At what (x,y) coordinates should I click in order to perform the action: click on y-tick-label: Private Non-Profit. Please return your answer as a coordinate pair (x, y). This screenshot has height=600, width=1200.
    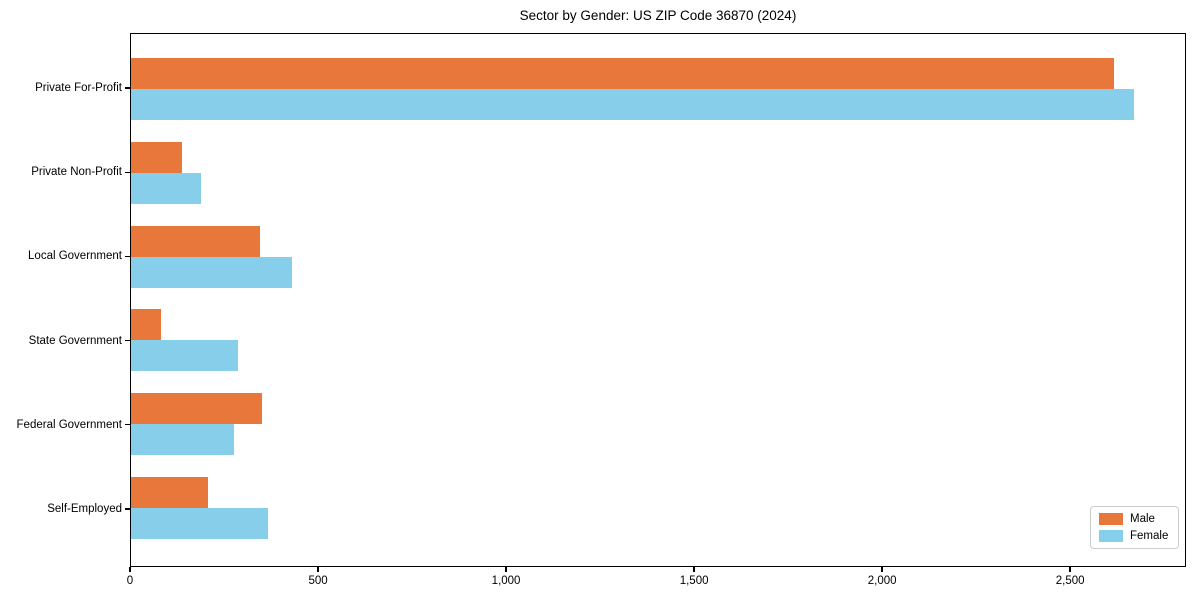
    Looking at the image, I should click on (76, 172).